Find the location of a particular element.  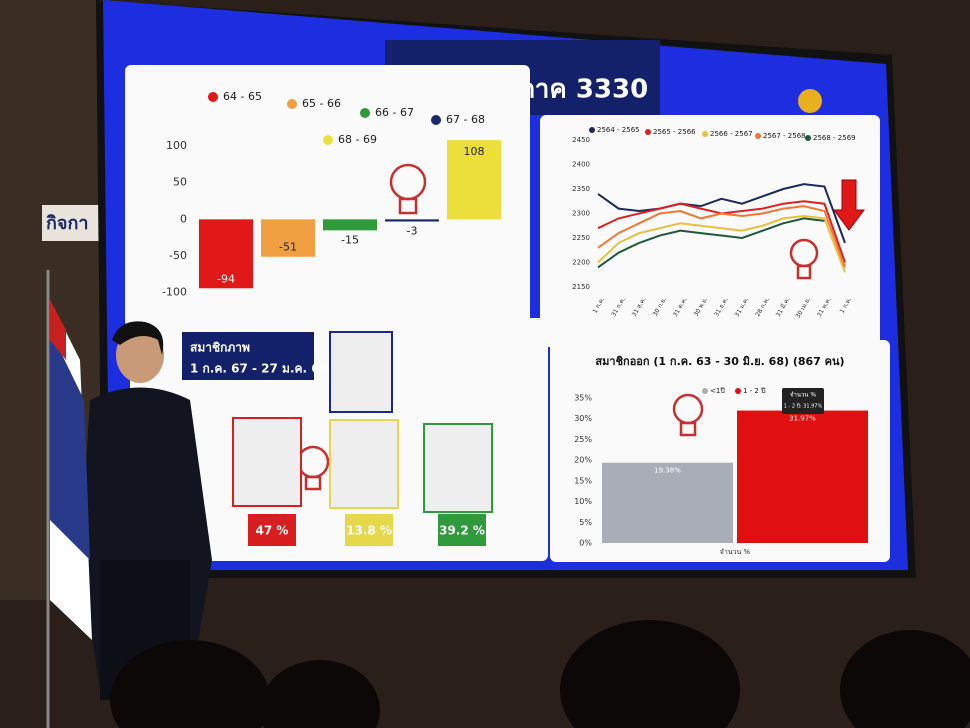

legend-label: 1 - 2 ปี is located at coordinates (754, 391).